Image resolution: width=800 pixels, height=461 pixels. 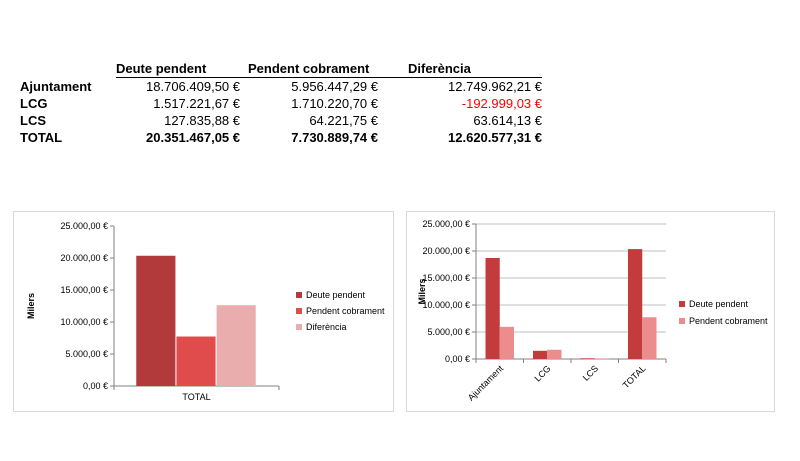 What do you see at coordinates (543, 373) in the screenshot?
I see `x-tick-label: LCG` at bounding box center [543, 373].